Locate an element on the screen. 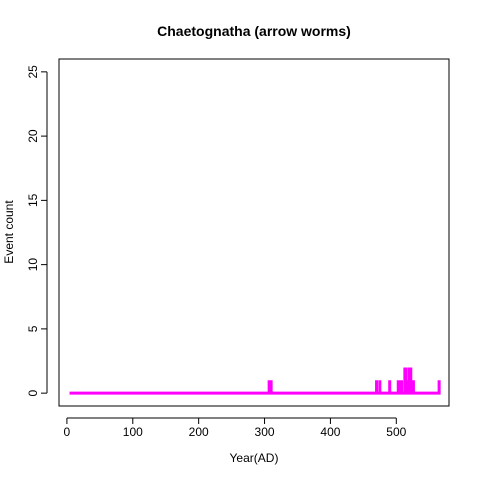 The width and height of the screenshot is (480, 480). series-layer is located at coordinates (255, 381).